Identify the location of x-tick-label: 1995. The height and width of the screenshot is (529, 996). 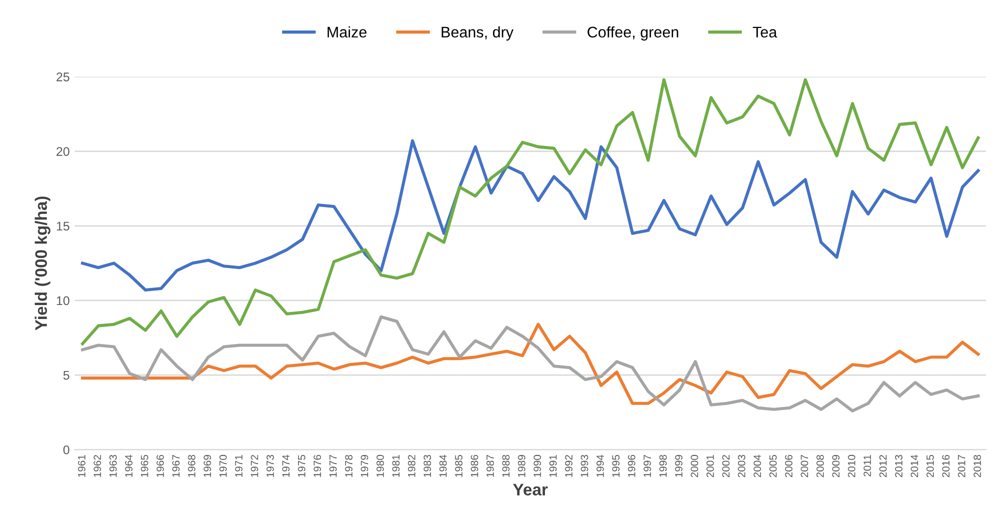
(616, 465).